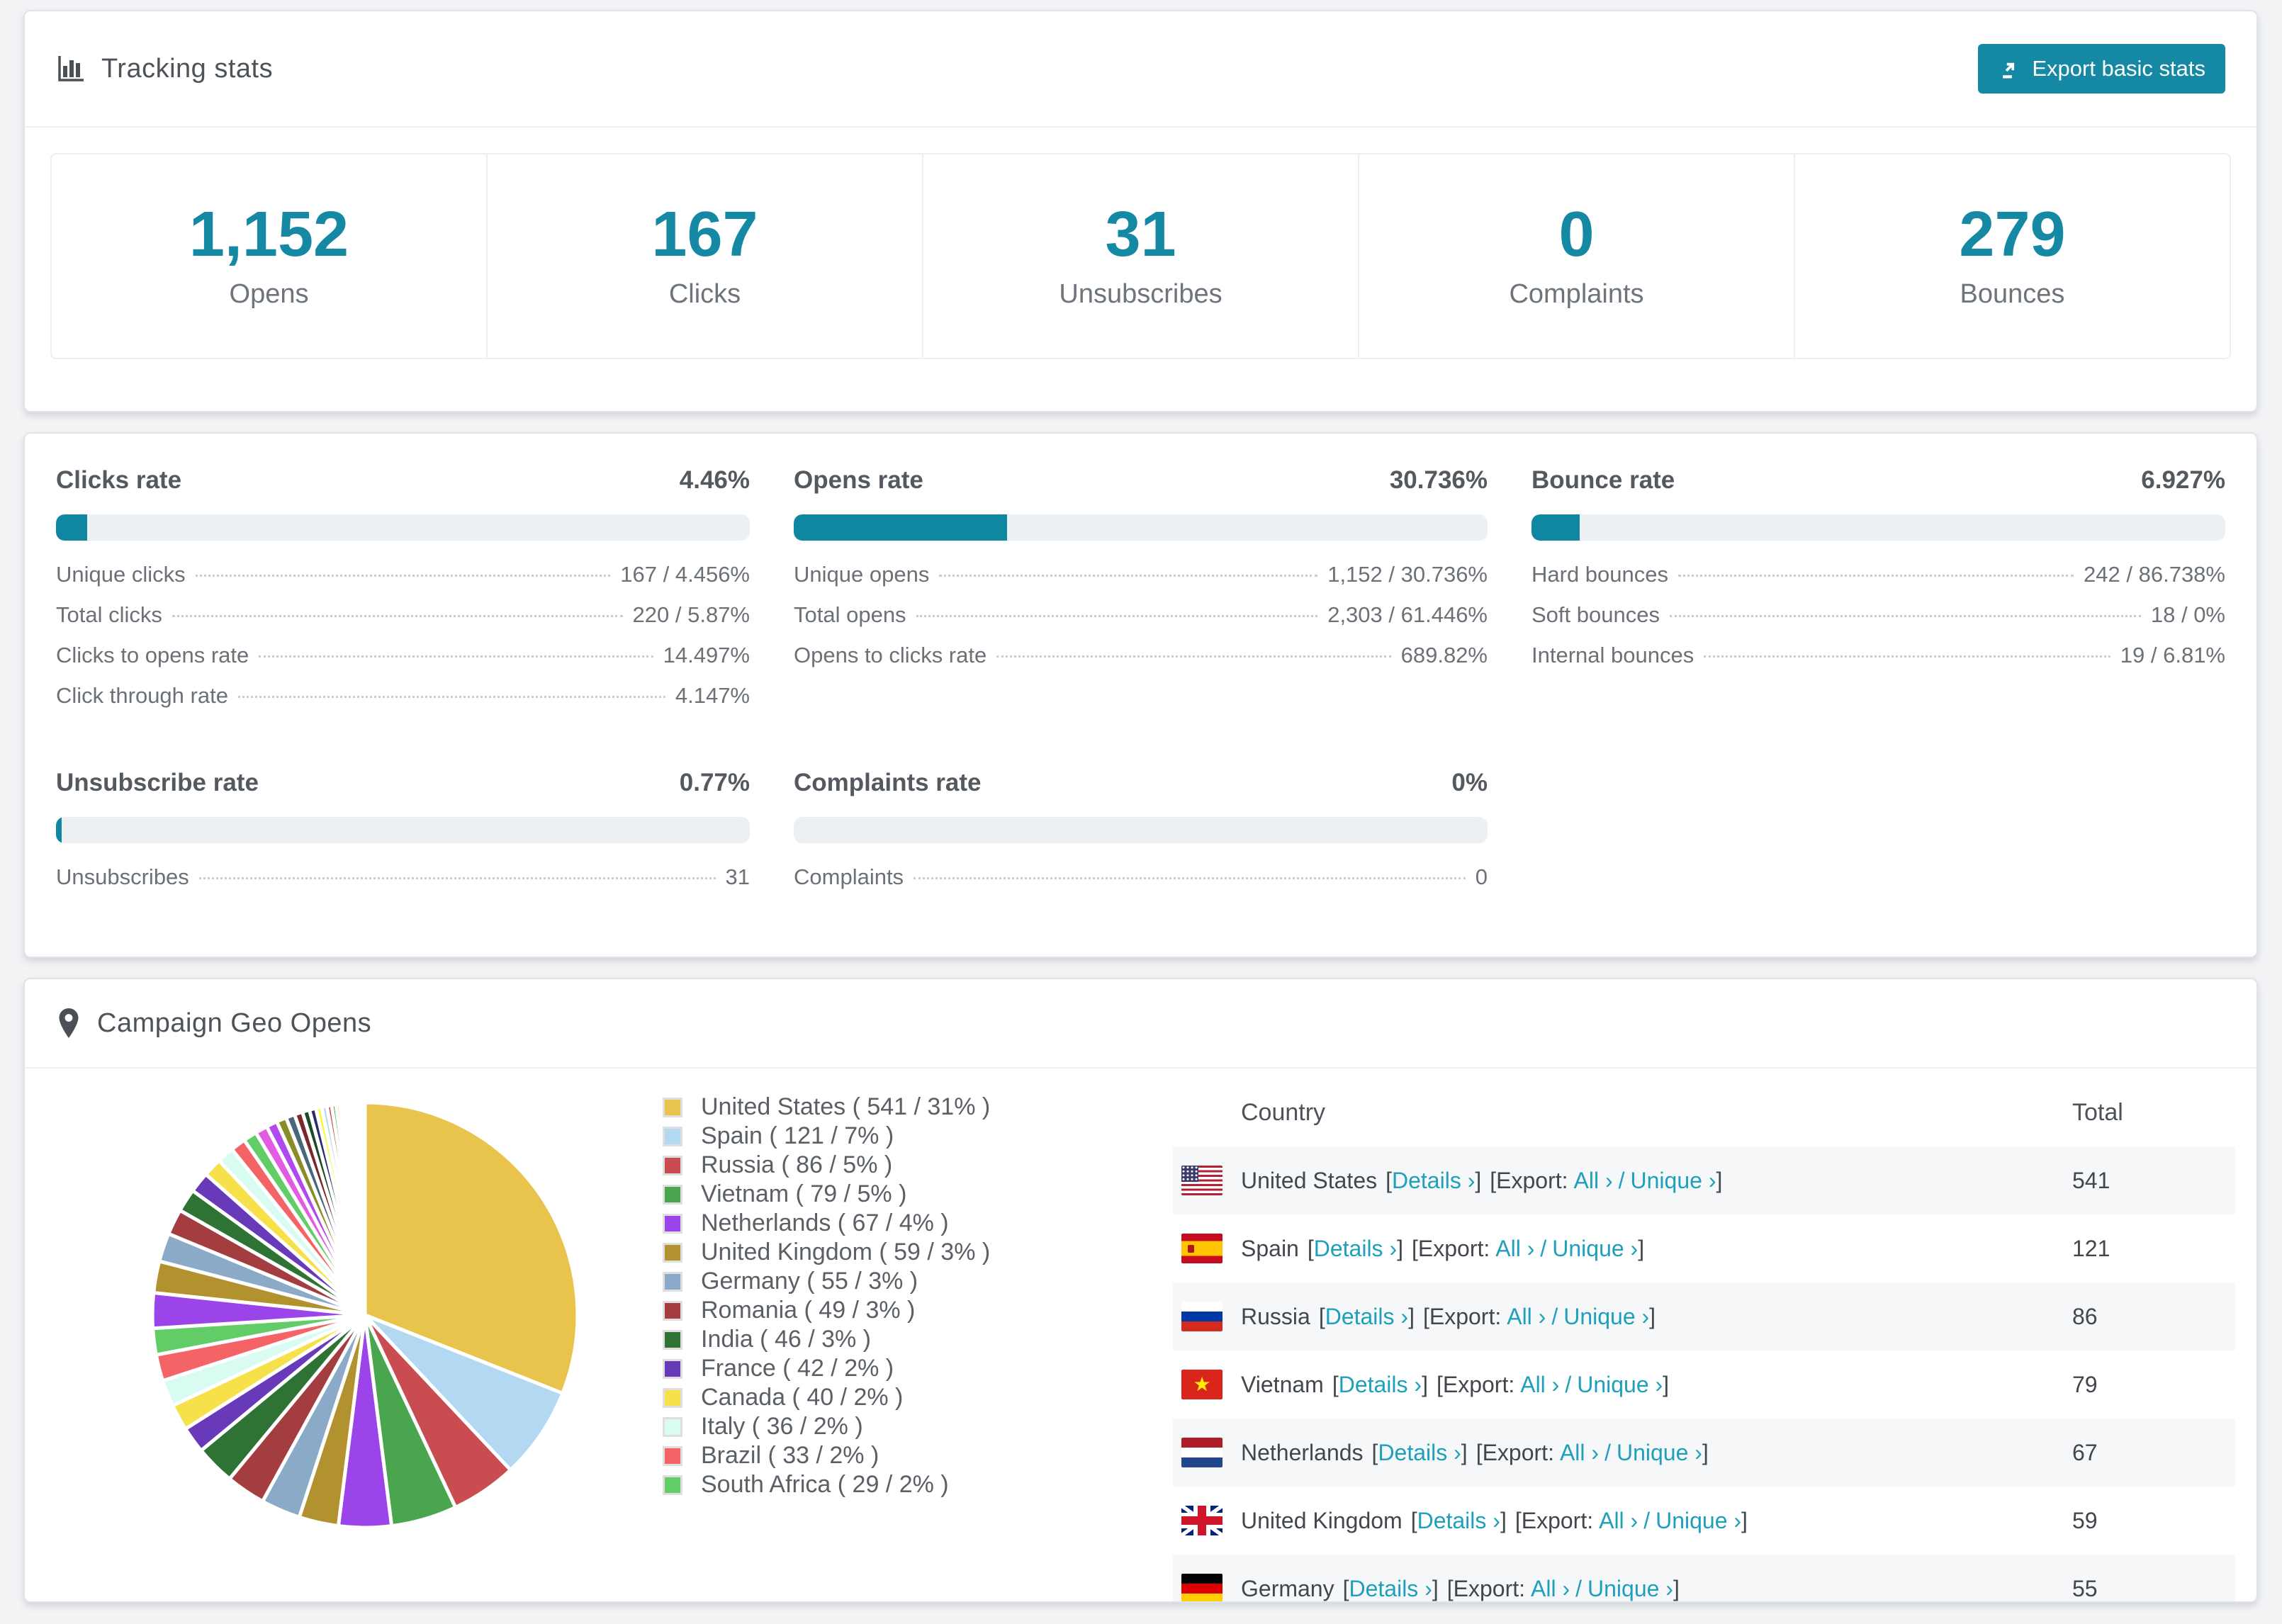 The height and width of the screenshot is (1624, 2282). Describe the element at coordinates (1202, 1180) in the screenshot. I see `flag-us-icon` at that location.